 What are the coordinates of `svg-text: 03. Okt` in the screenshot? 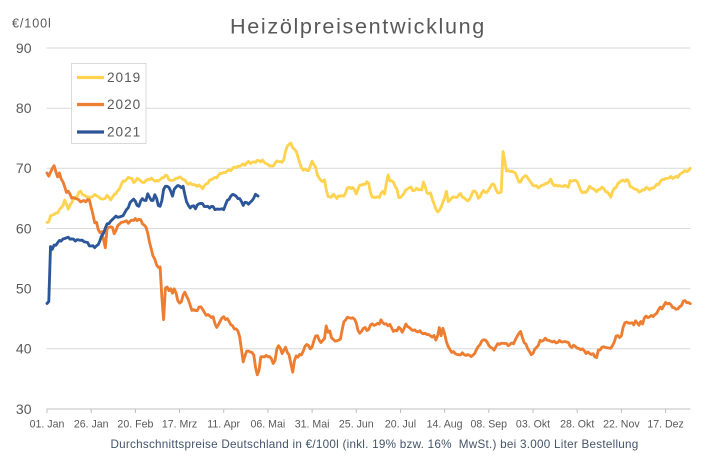 It's located at (533, 425).